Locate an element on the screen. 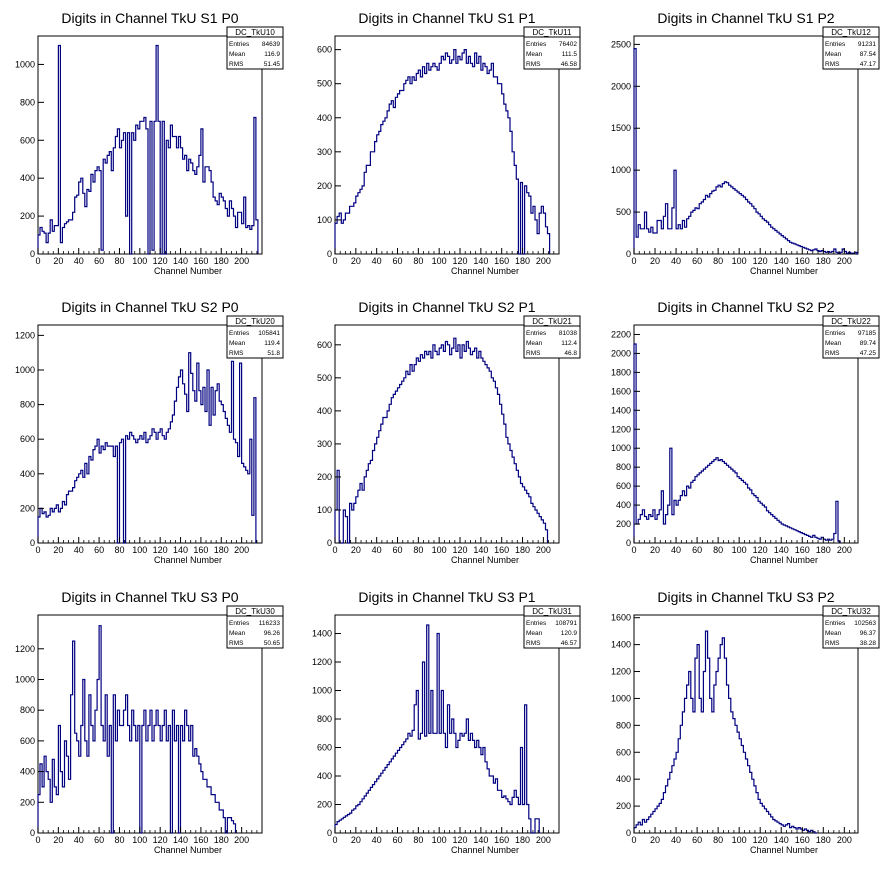 This screenshot has height=872, width=896. stats-value: 89.74 is located at coordinates (868, 343).